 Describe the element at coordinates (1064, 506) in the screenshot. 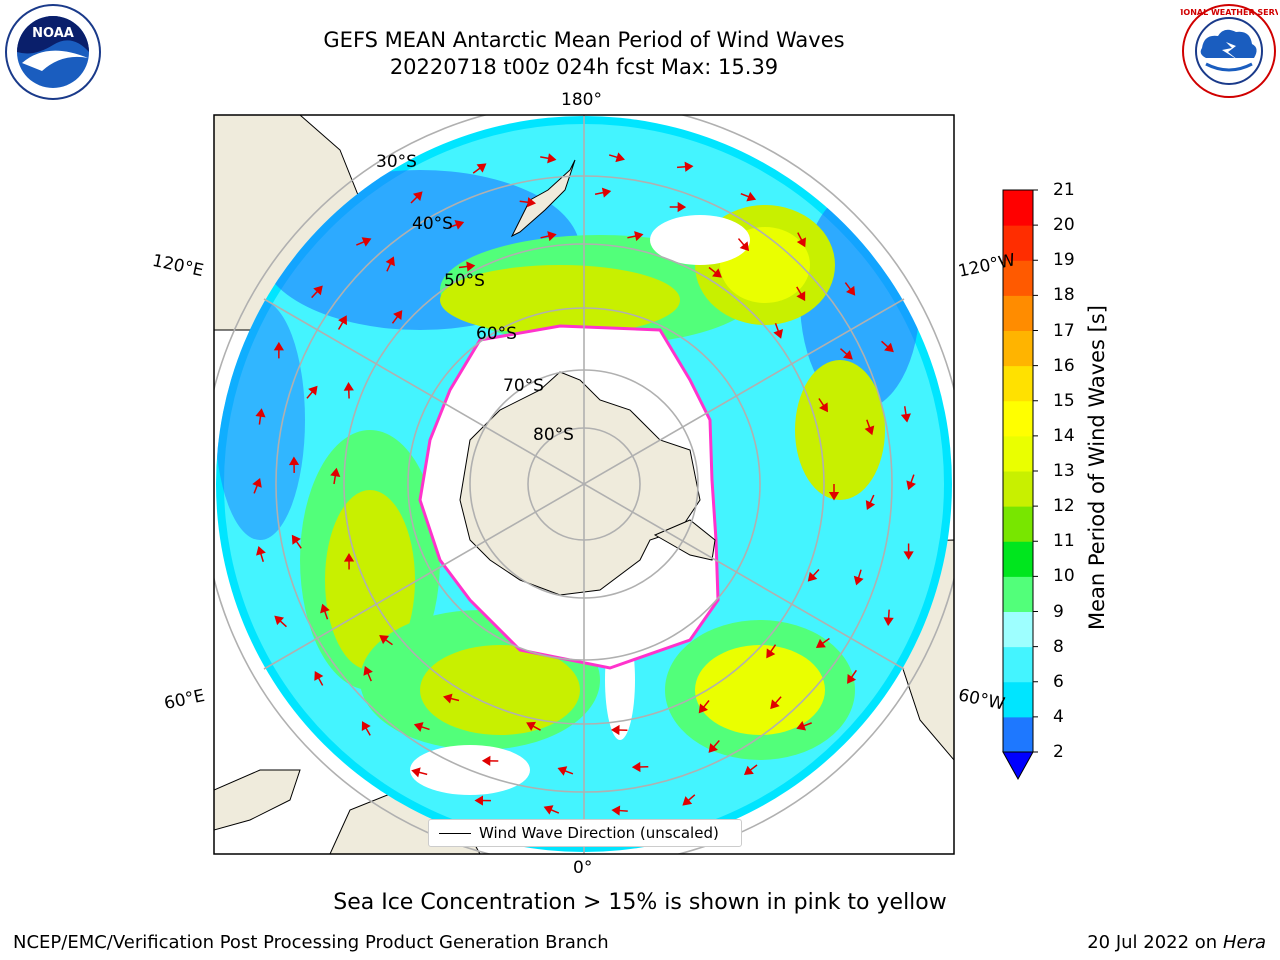

I see `colorbar-tick-label: 12` at that location.